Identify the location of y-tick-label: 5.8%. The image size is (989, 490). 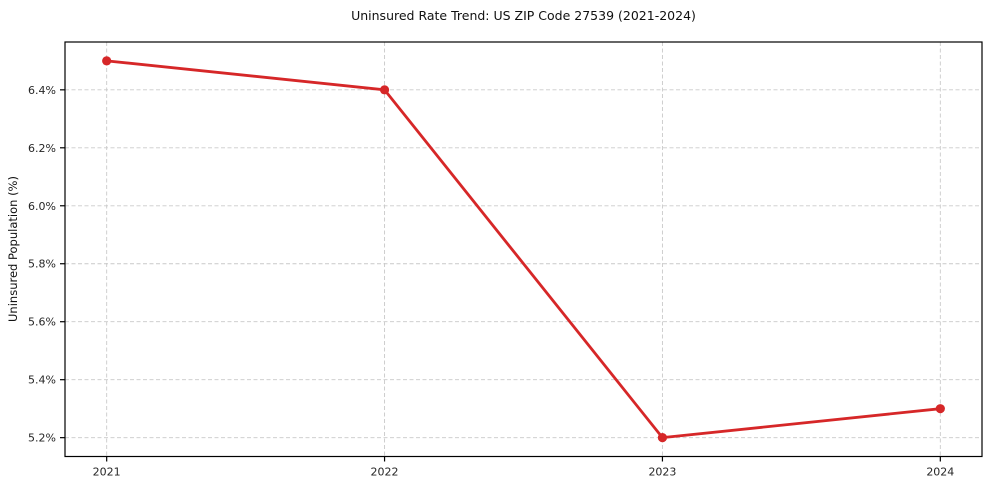
(42, 264).